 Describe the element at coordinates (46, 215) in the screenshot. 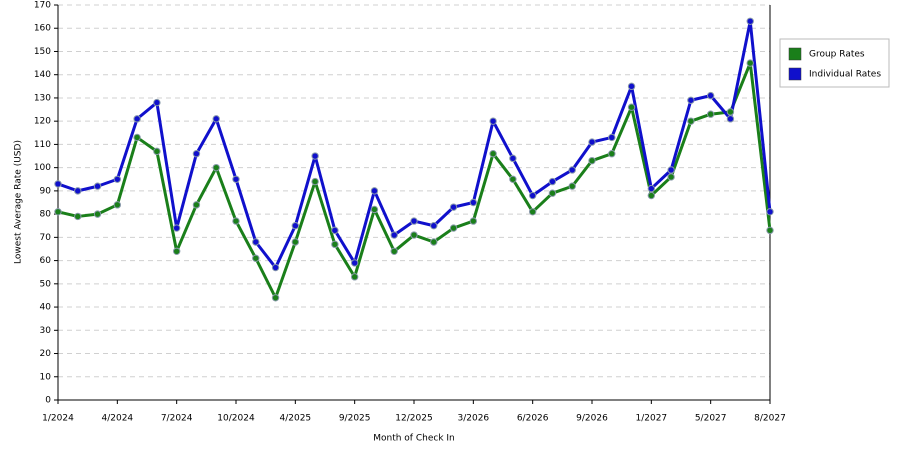

I see `y-tick-label: 80` at that location.